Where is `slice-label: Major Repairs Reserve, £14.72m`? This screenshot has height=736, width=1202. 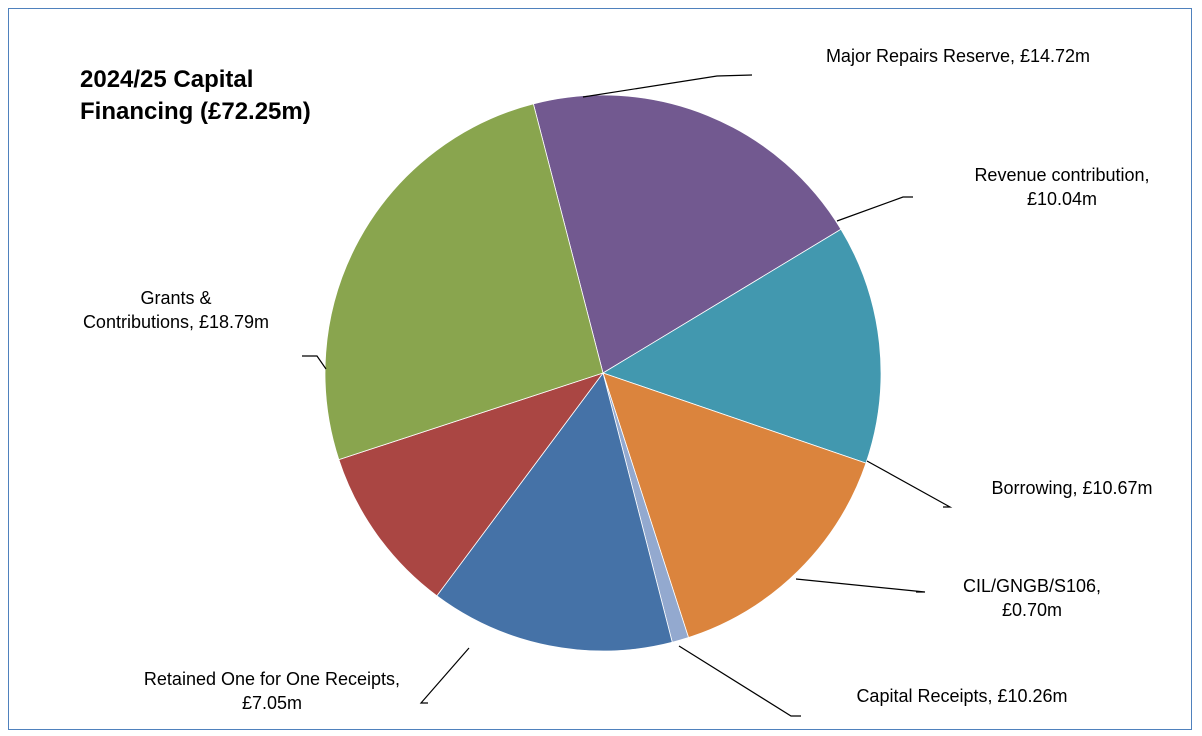 slice-label: Major Repairs Reserve, £14.72m is located at coordinates (958, 56).